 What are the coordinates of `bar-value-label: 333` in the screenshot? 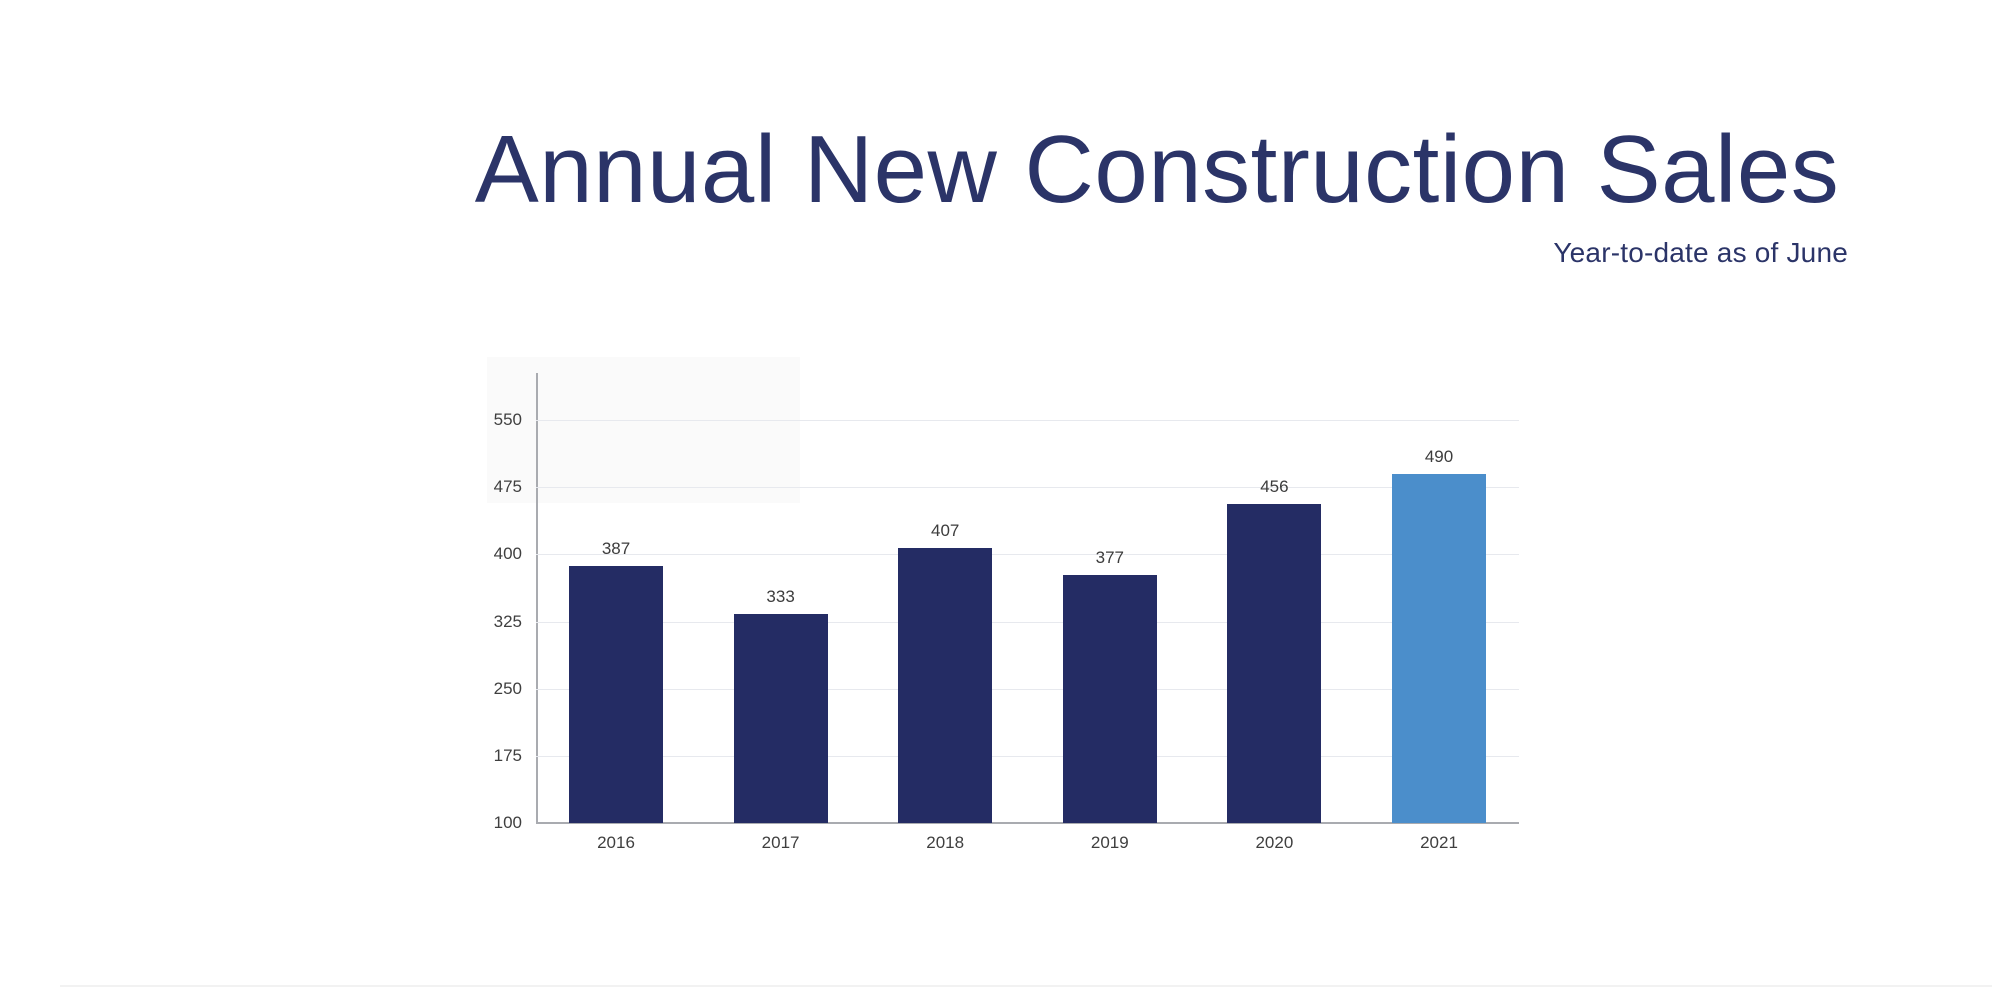 It's located at (780, 597).